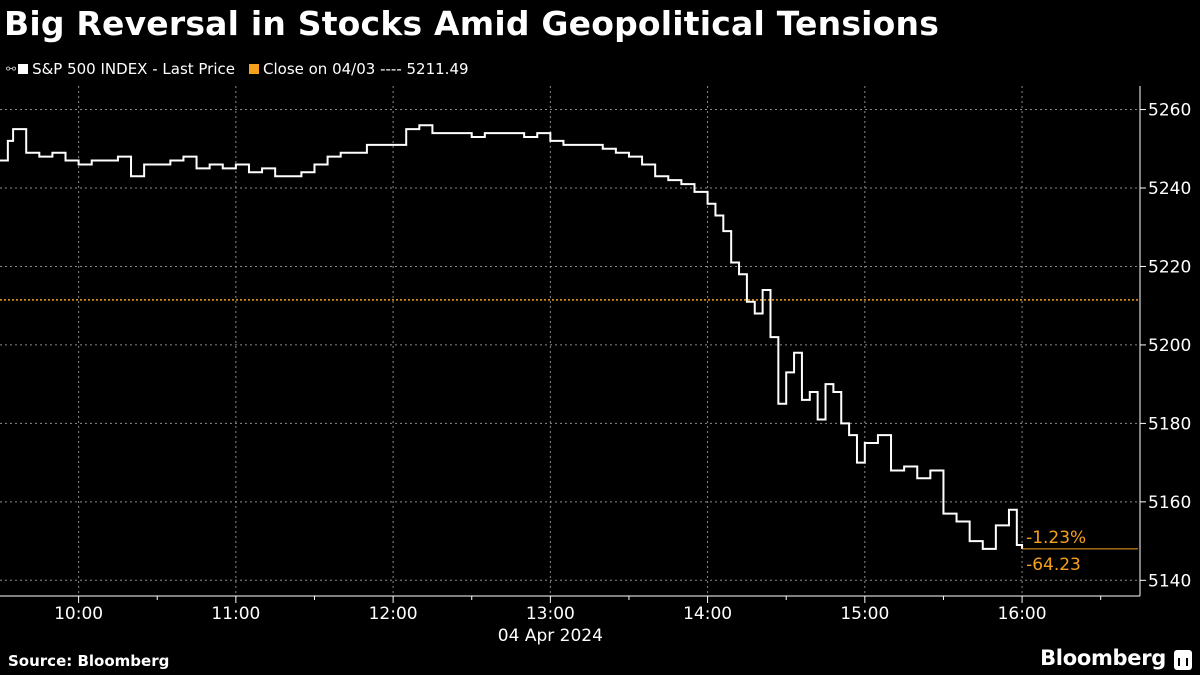  Describe the element at coordinates (133, 69) in the screenshot. I see `legend-label-price: S&P 500 INDEX - Last Price` at that location.